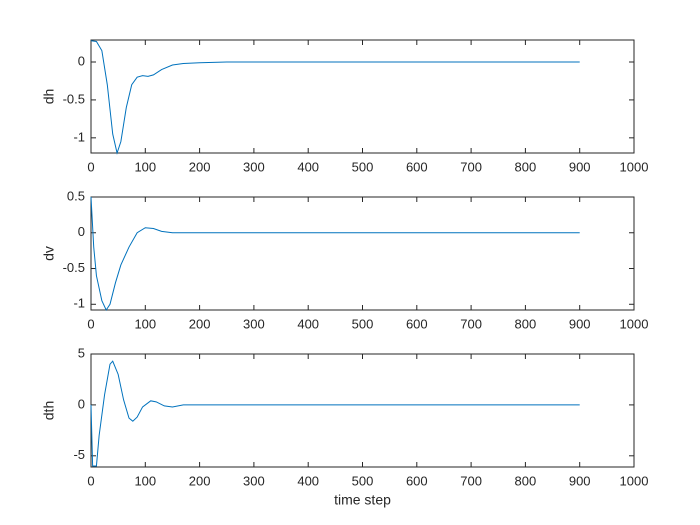 Image resolution: width=700 pixels, height=525 pixels. I want to click on x-axis-label: time step, so click(362, 500).